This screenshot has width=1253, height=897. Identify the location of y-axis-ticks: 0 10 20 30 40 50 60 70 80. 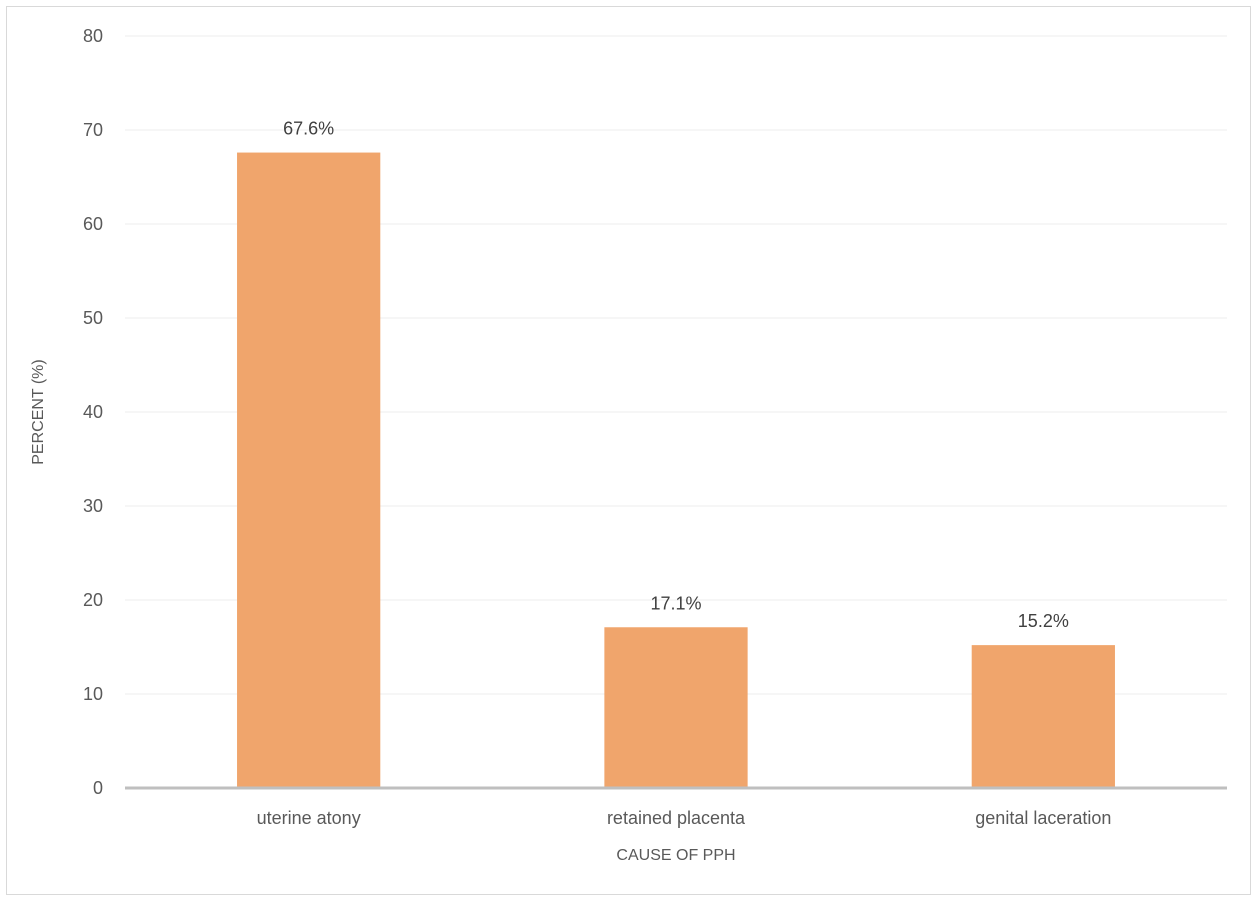
(93, 412).